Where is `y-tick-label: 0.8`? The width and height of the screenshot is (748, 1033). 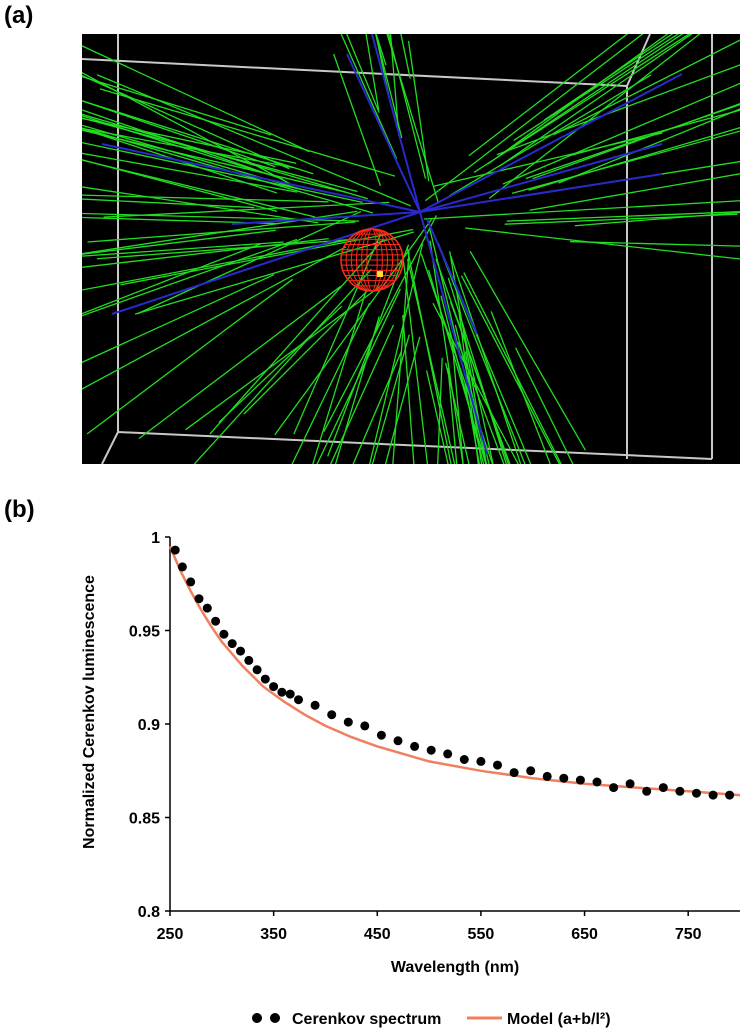
y-tick-label: 0.8 is located at coordinates (149, 912).